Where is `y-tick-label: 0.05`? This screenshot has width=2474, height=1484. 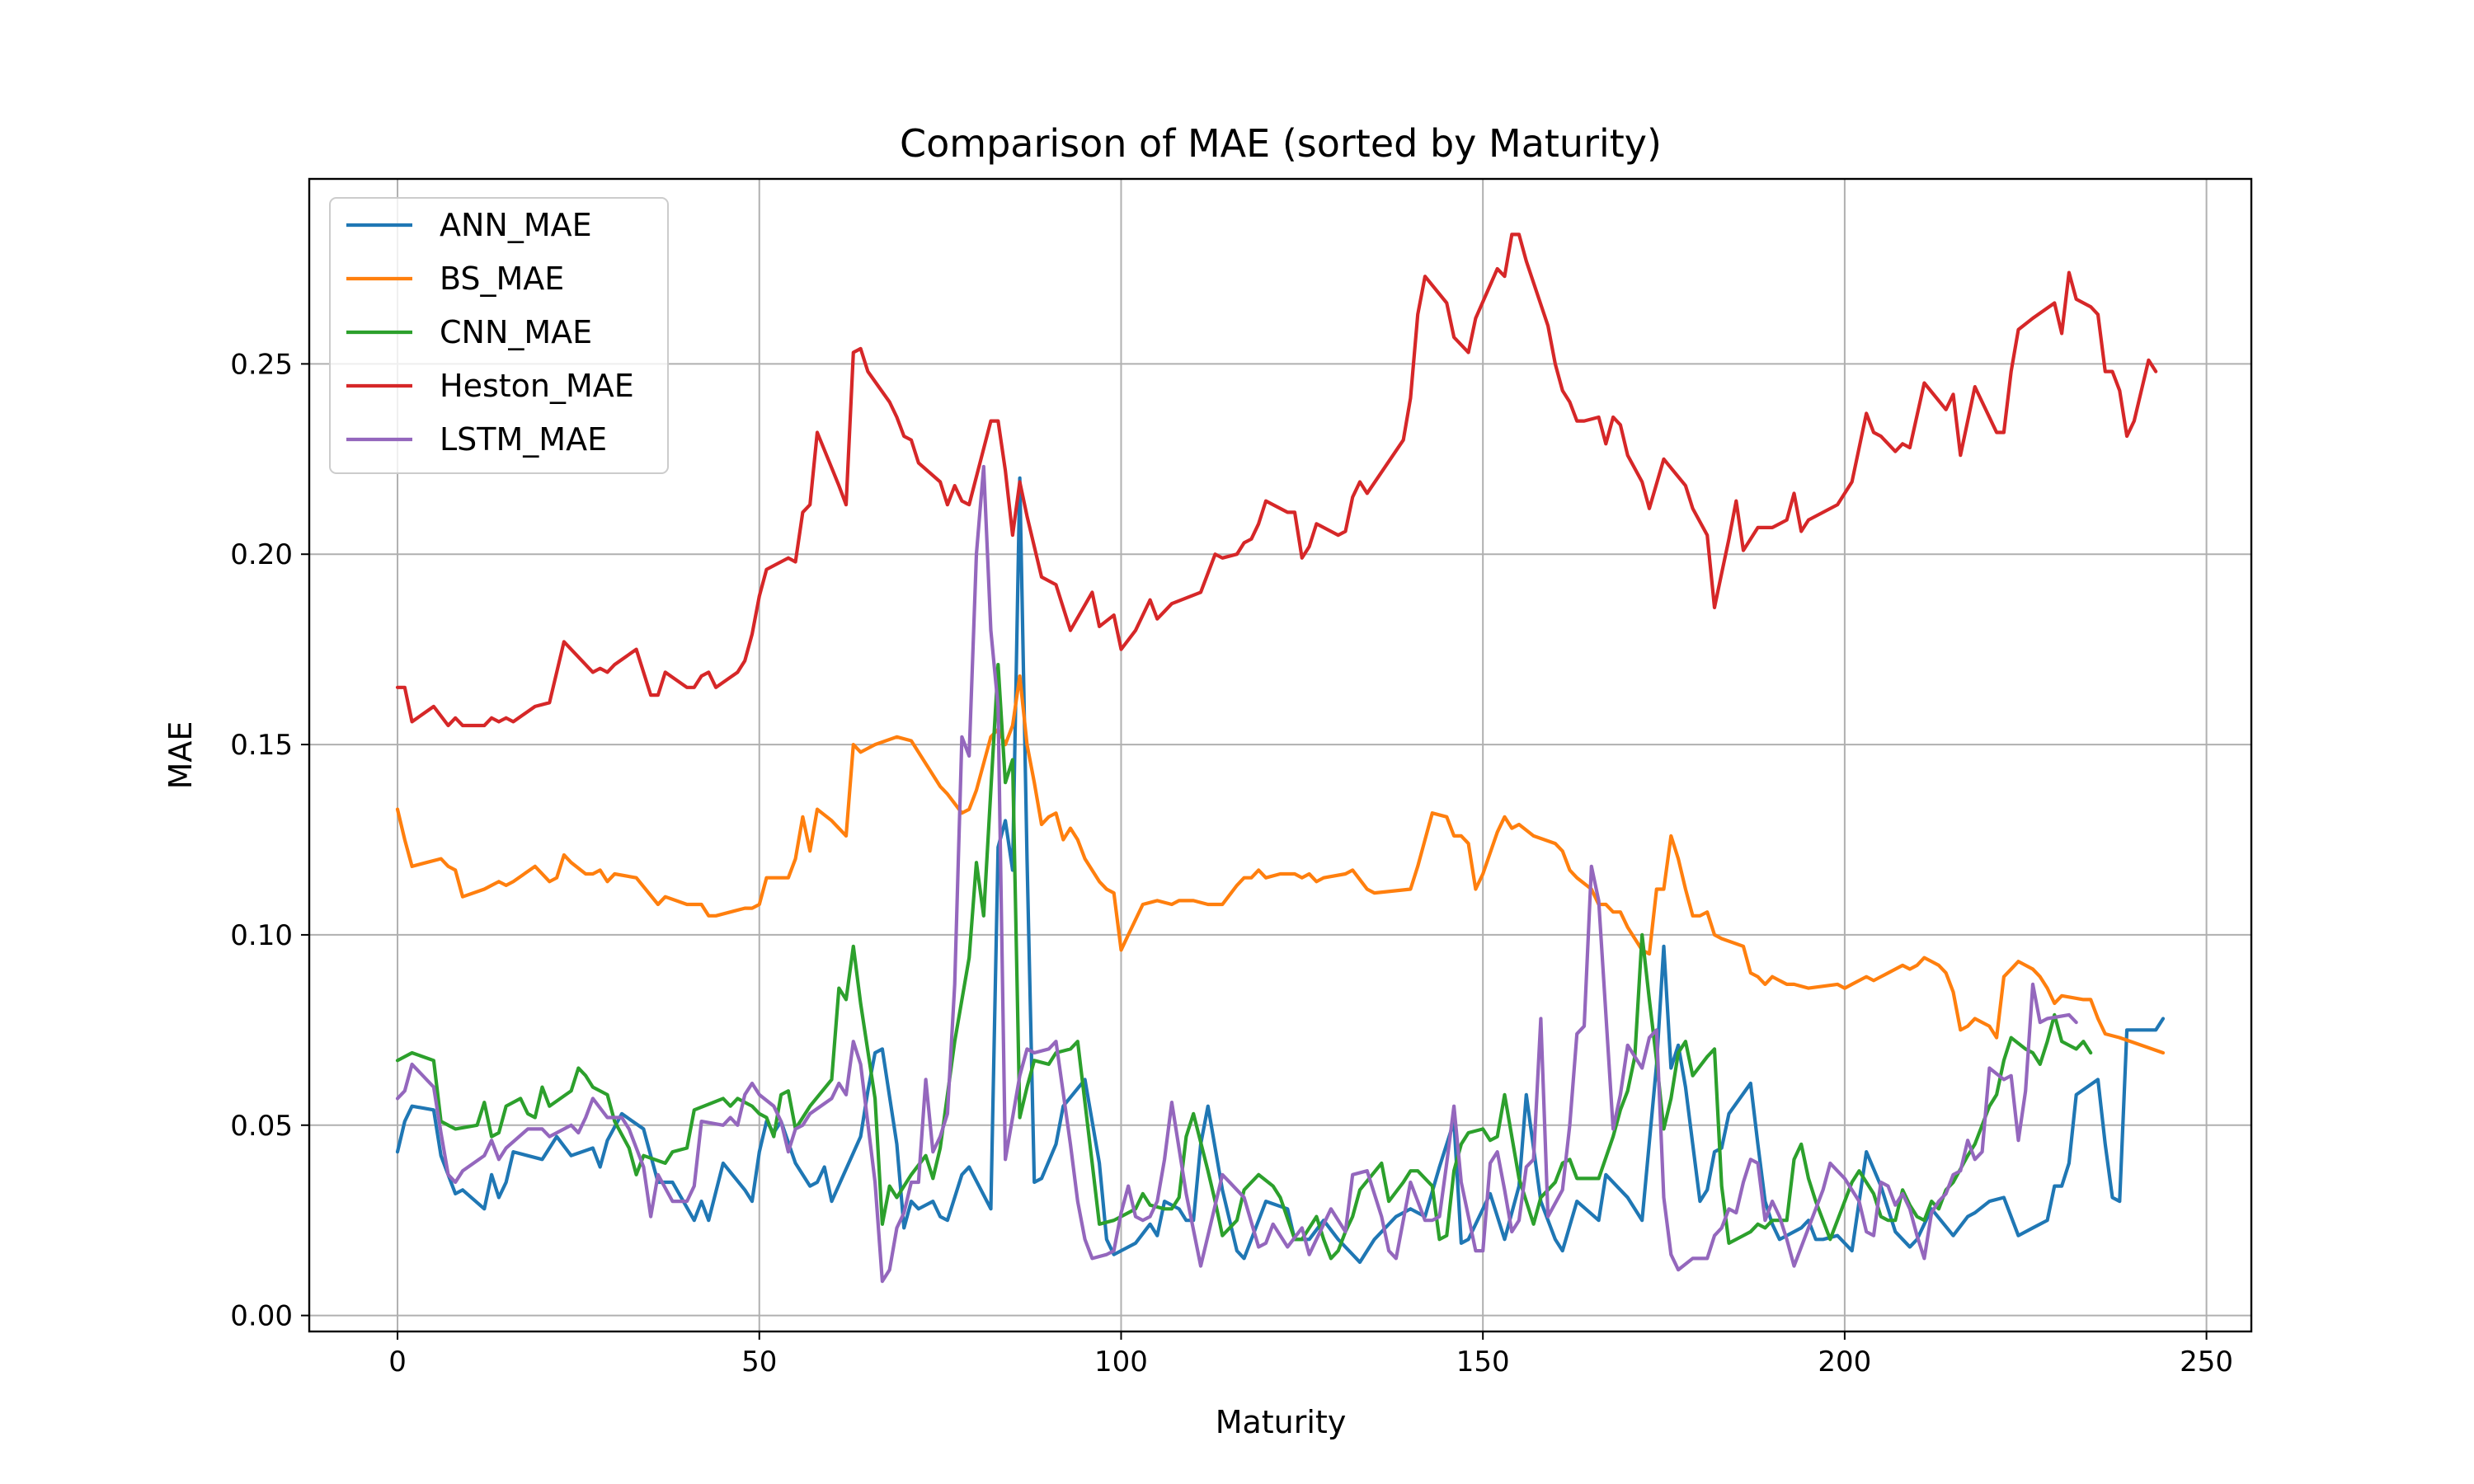
y-tick-label: 0.05 is located at coordinates (261, 1126).